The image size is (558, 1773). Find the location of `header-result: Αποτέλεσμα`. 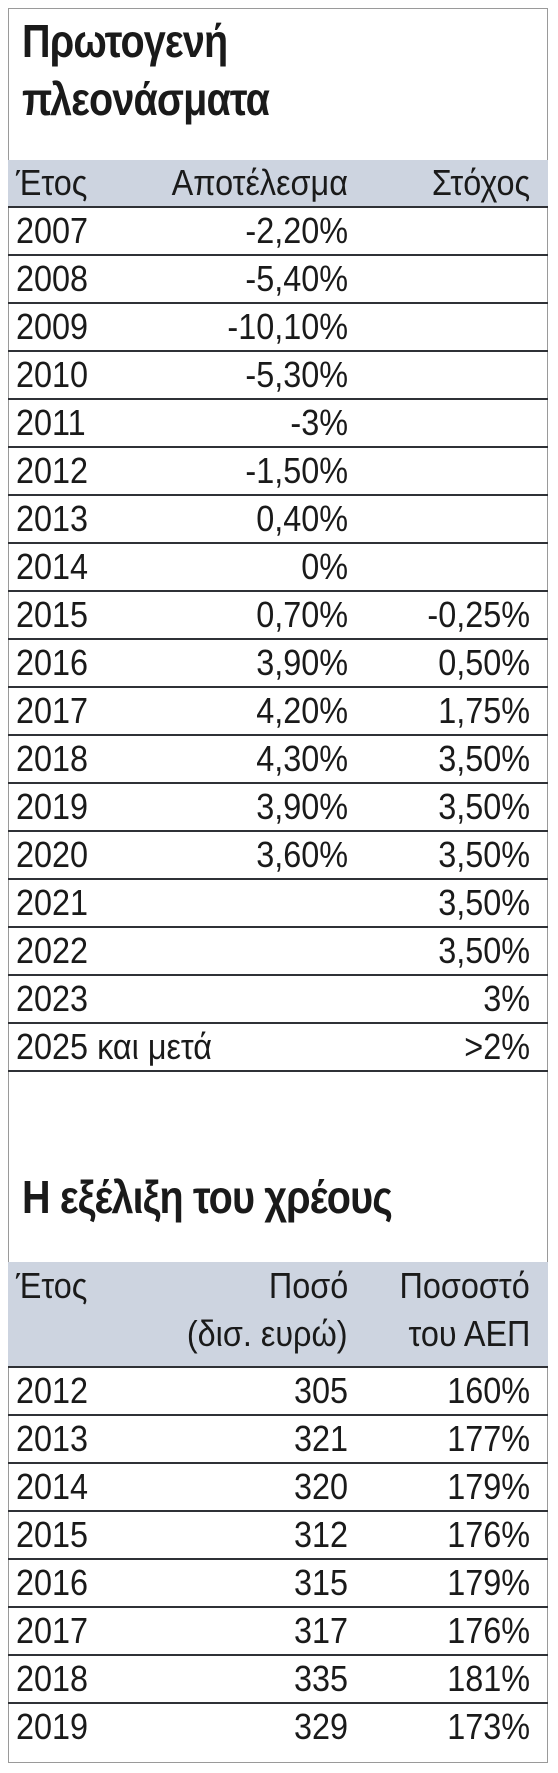

header-result: Αποτέλεσμα is located at coordinates (259, 182).